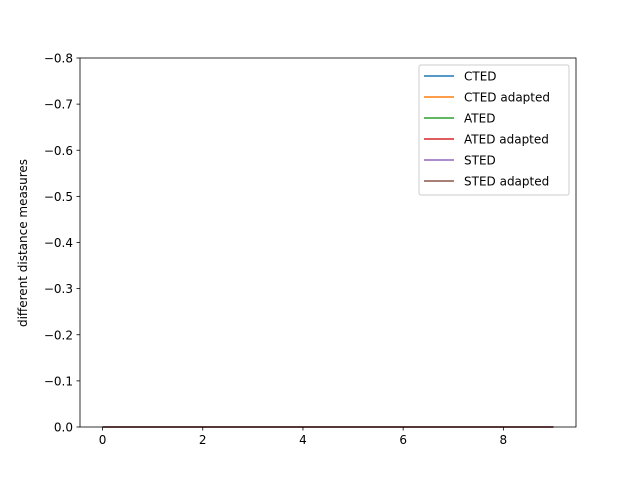  What do you see at coordinates (58, 105) in the screenshot?
I see `y-tick-label: −0.7` at bounding box center [58, 105].